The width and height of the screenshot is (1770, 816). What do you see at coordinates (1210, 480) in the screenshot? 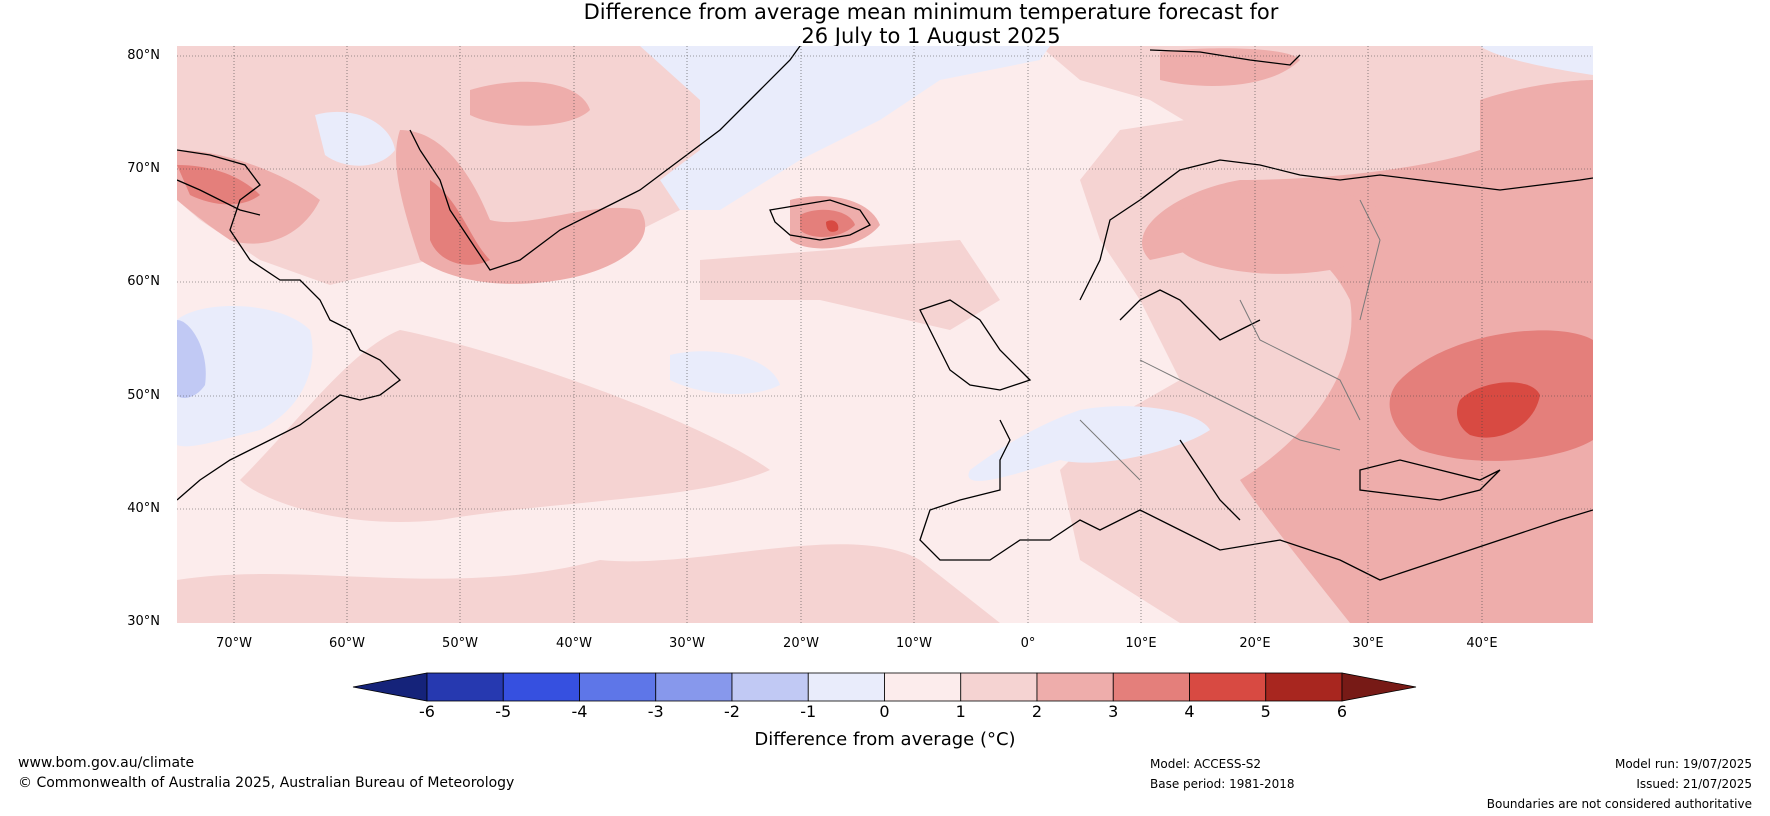
I see `coast-italy` at bounding box center [1210, 480].